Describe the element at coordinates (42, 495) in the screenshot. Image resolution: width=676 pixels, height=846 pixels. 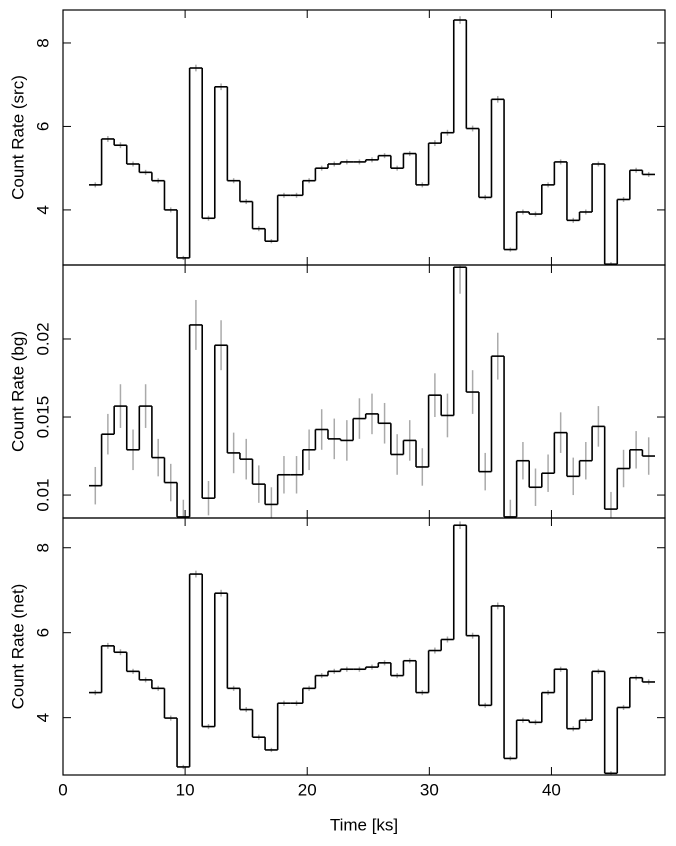
I see `y-tick-label: 0.01` at that location.